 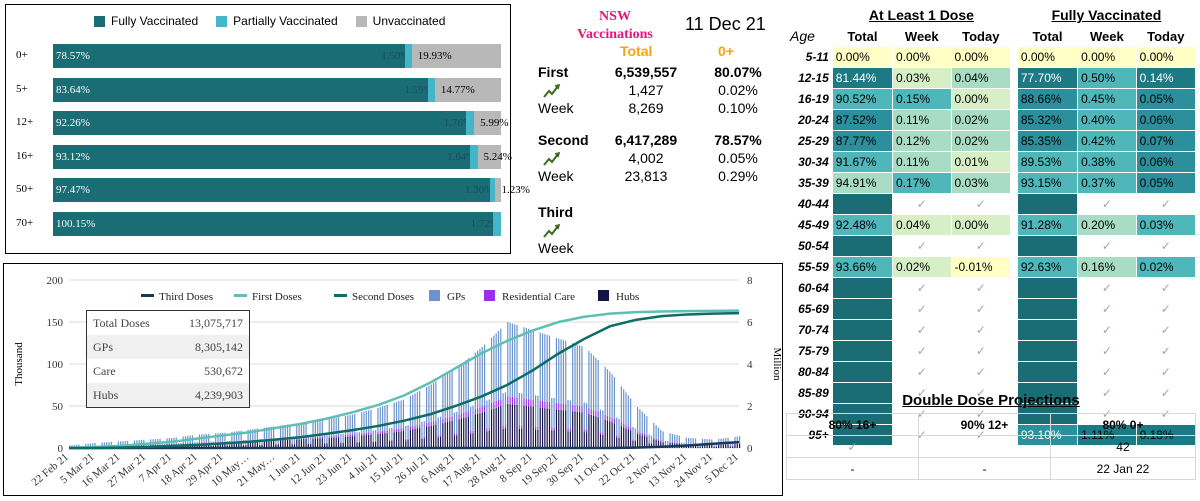 What do you see at coordinates (809, 225) in the screenshot?
I see `age-label: 45-49` at bounding box center [809, 225].